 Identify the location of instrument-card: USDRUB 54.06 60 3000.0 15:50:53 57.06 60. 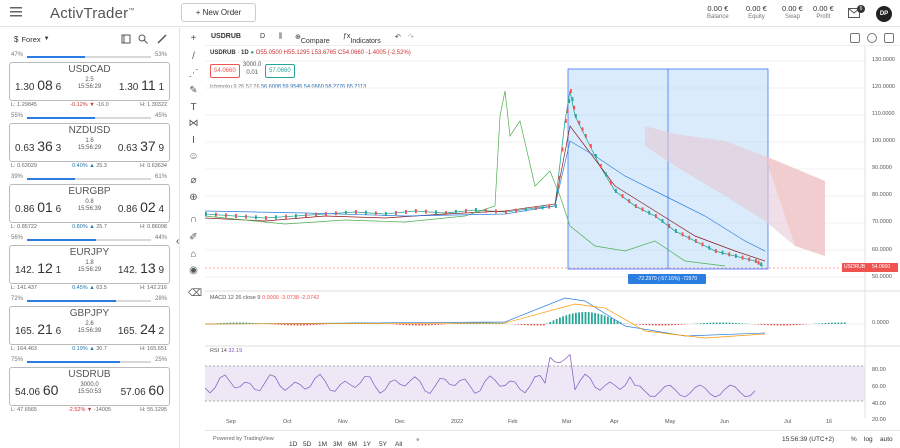
(89, 386).